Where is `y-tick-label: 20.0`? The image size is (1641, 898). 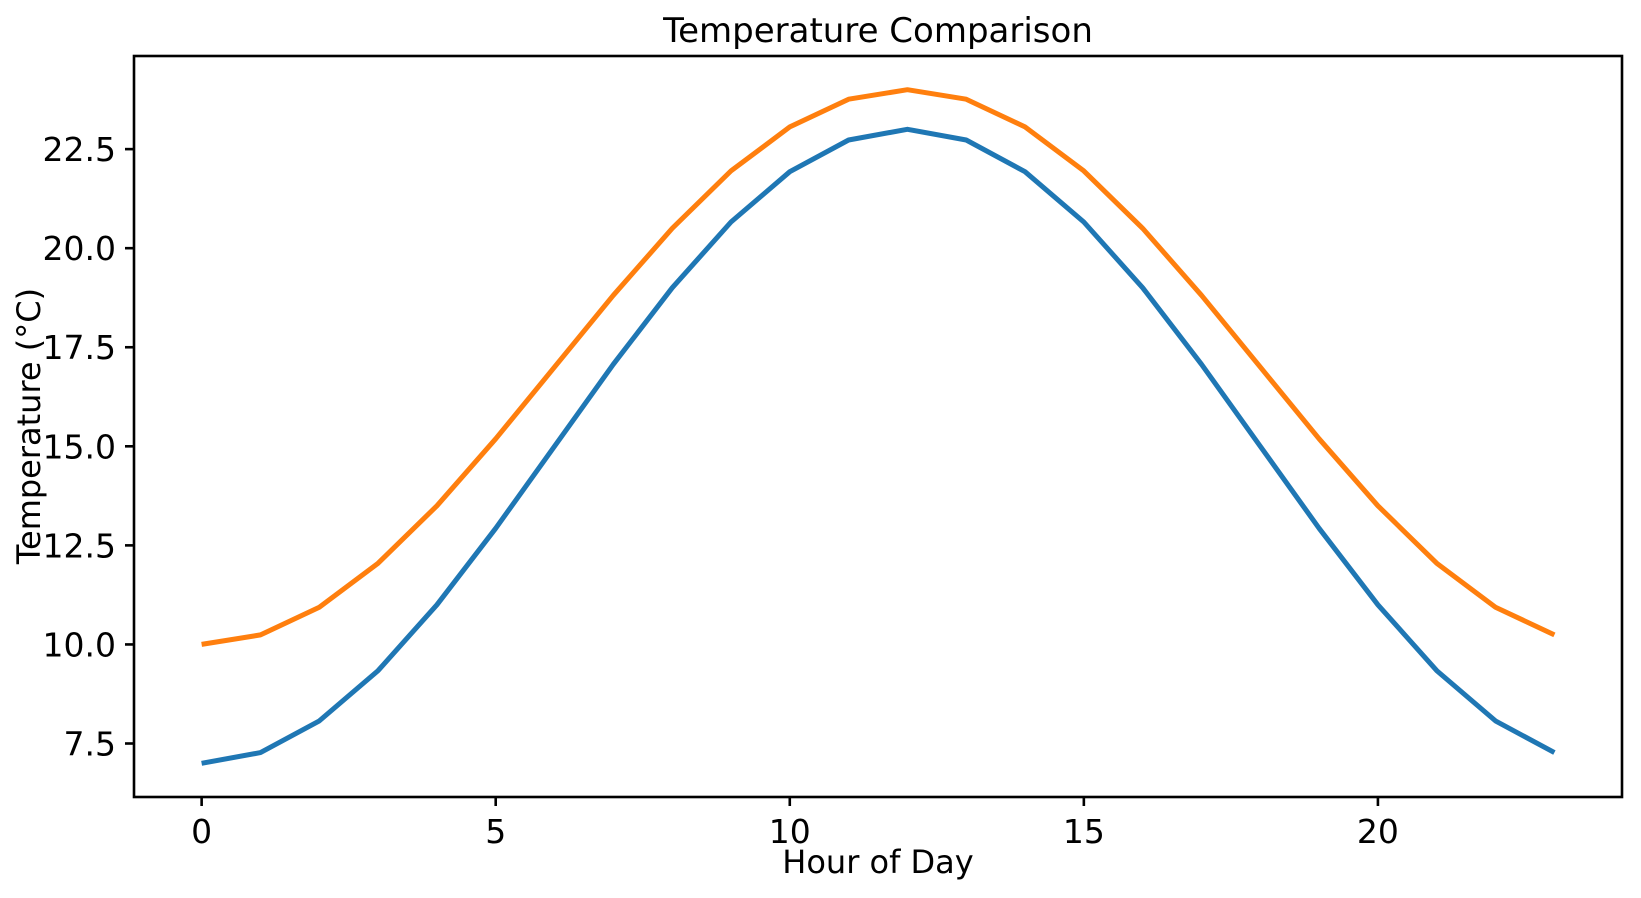
y-tick-label: 20.0 is located at coordinates (79, 248).